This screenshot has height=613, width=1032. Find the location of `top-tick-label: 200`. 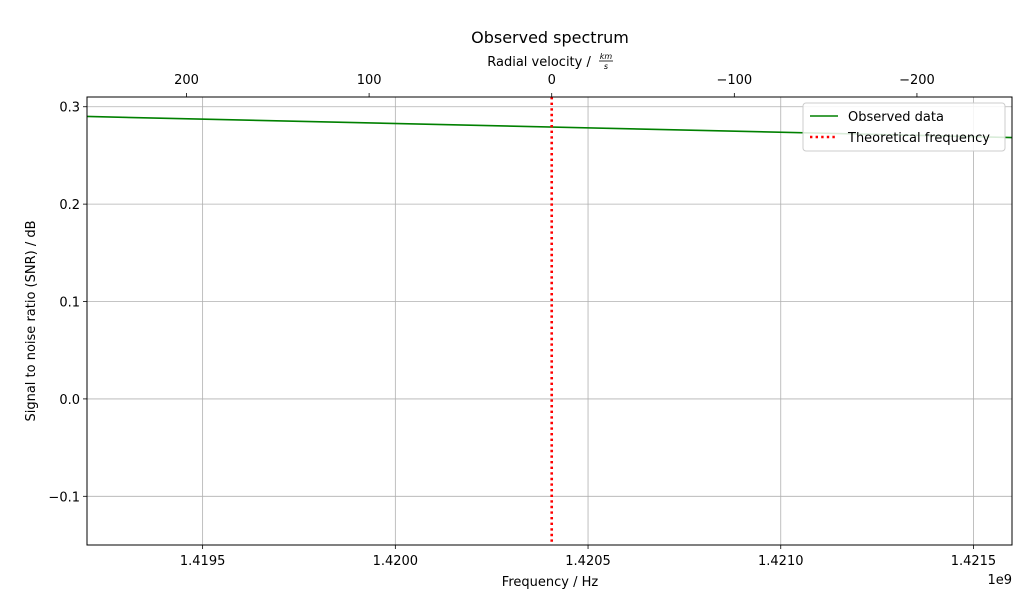

top-tick-label: 200 is located at coordinates (186, 80).